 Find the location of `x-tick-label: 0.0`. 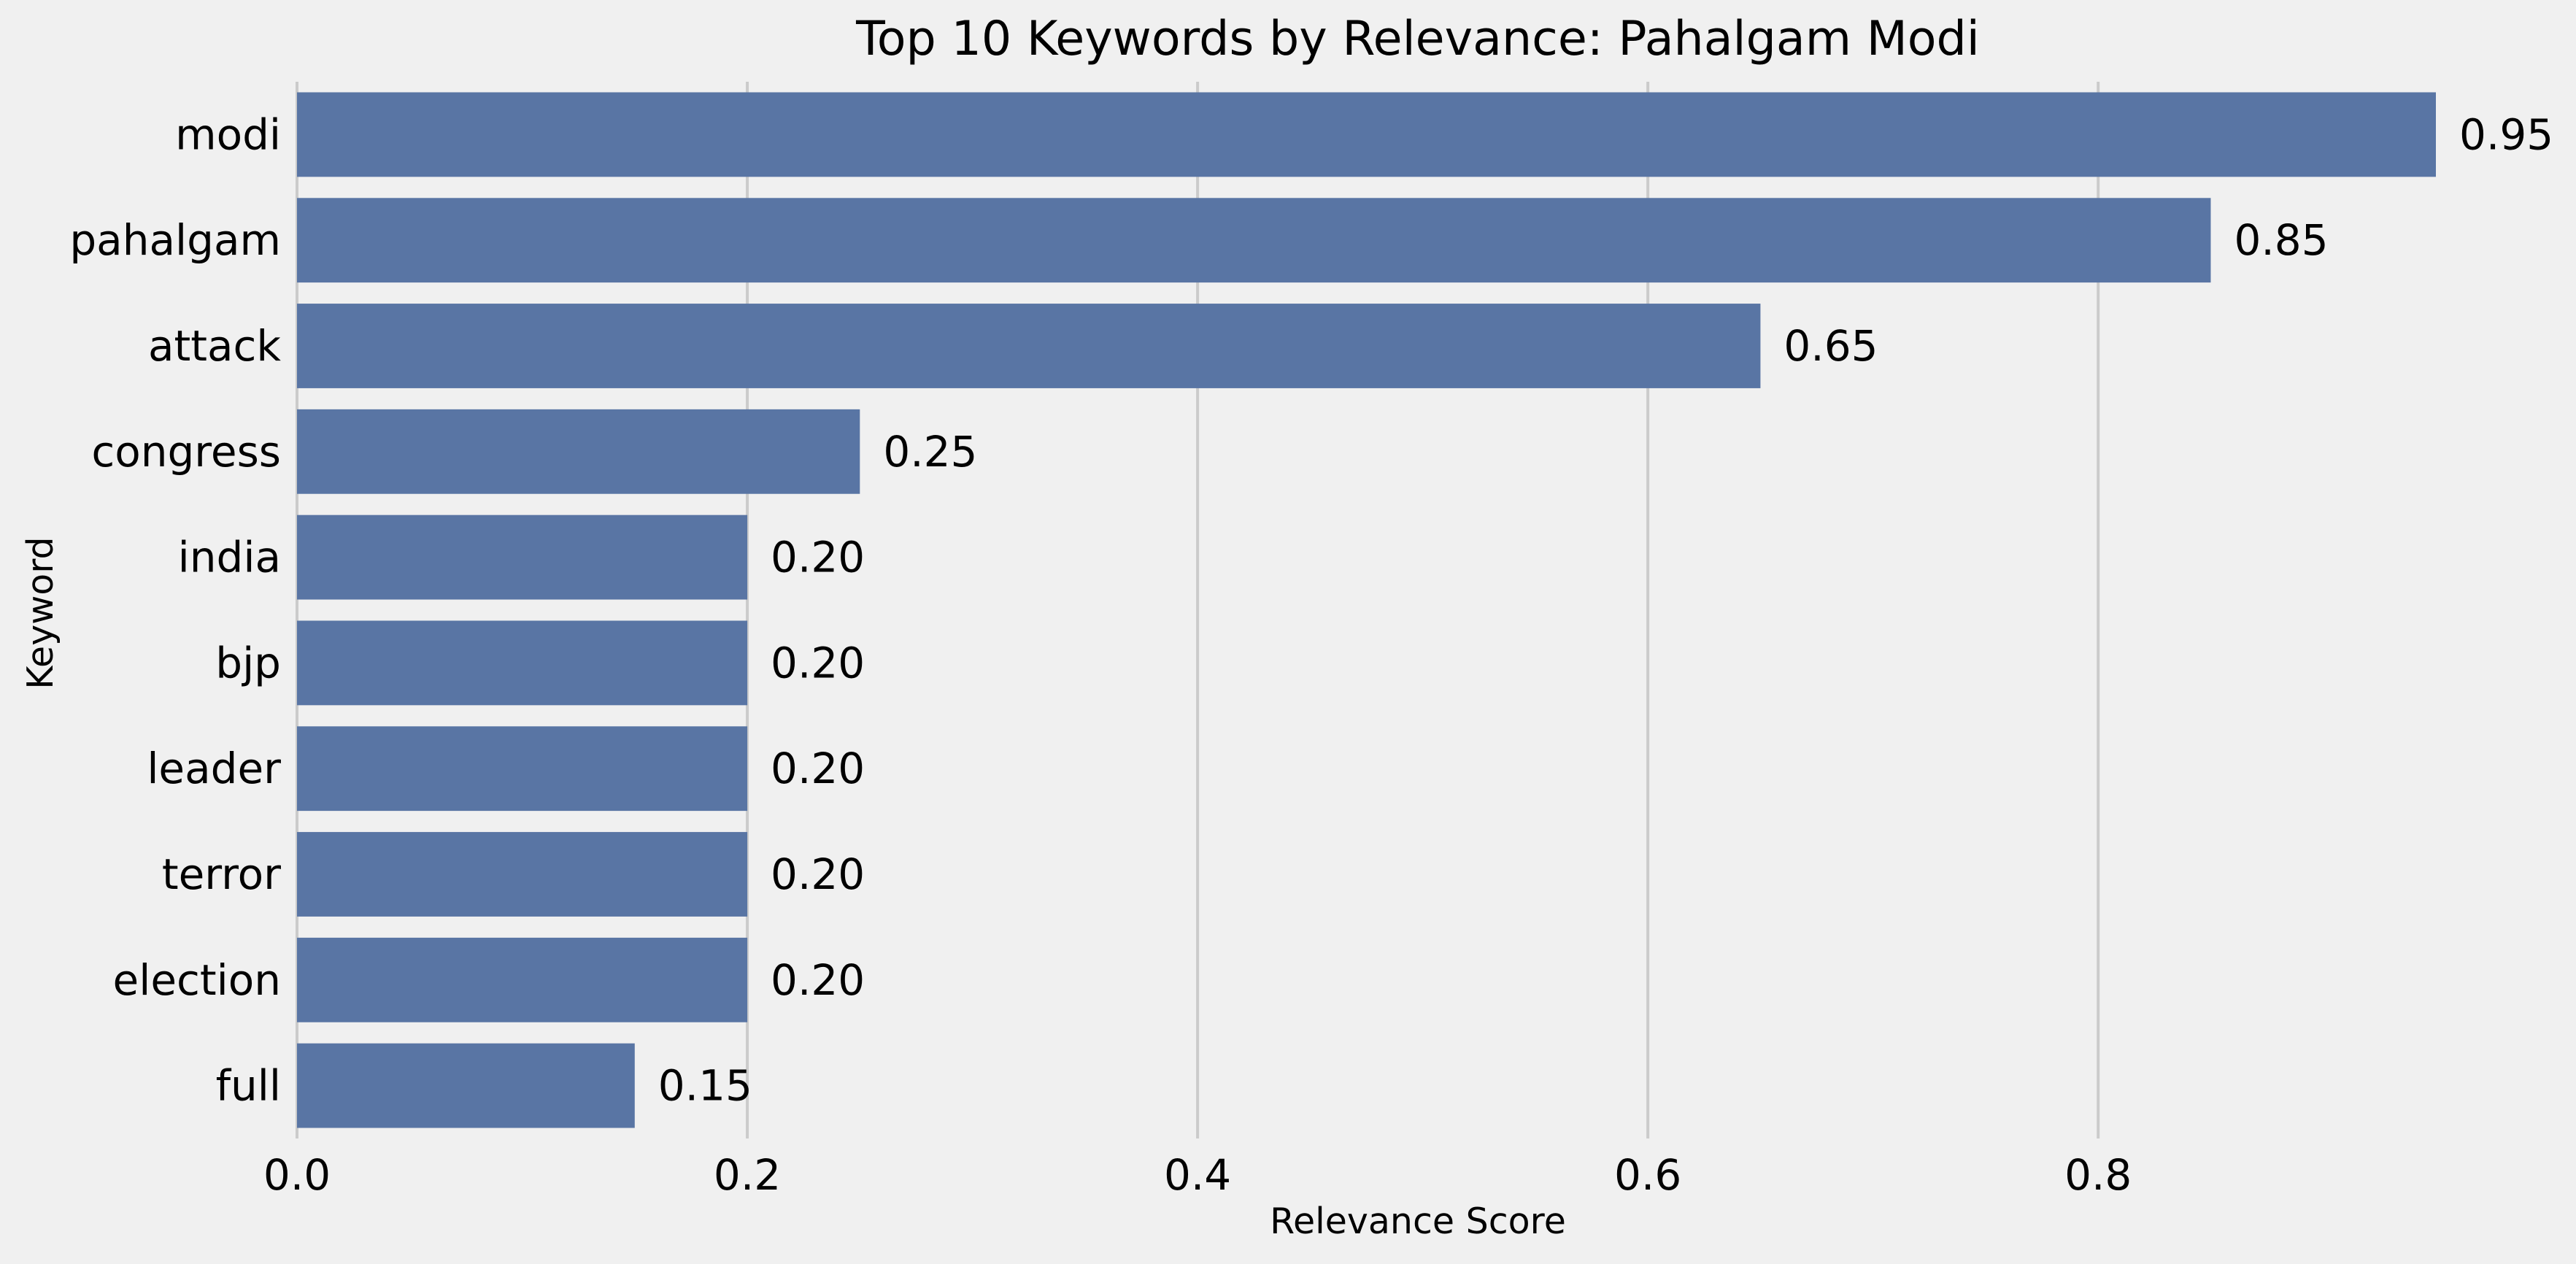

x-tick-label: 0.0 is located at coordinates (297, 1175).